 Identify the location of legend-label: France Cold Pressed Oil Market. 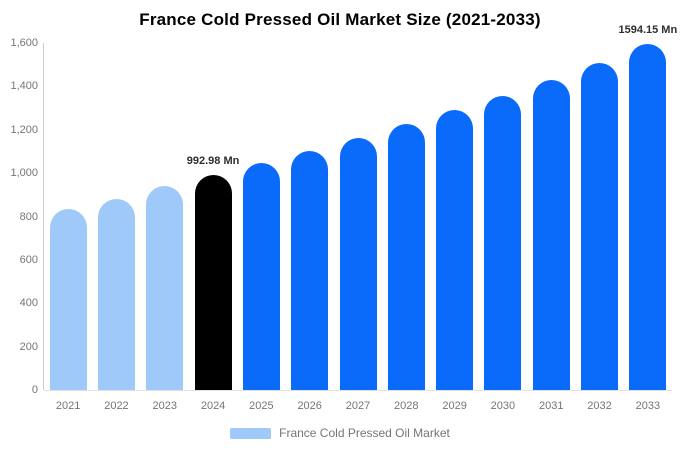
(364, 433).